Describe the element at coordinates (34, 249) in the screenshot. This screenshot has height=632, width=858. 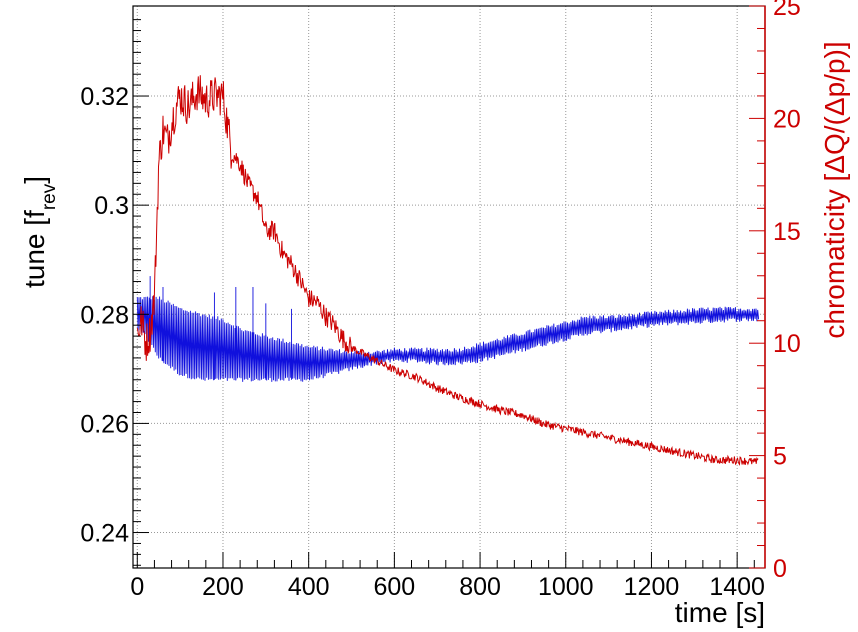
I see `y-axis-left-title-main: tune [f` at that location.